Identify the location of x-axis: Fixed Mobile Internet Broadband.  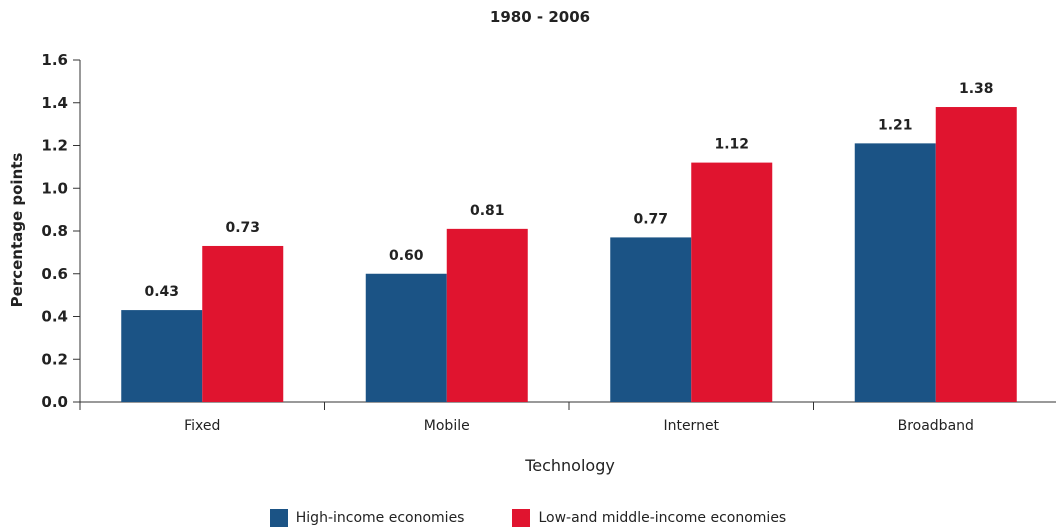
(567, 417).